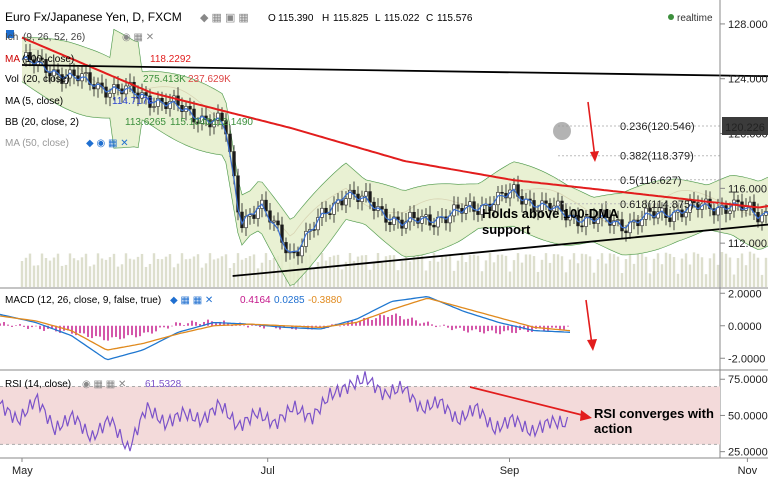 This screenshot has width=768, height=481. What do you see at coordinates (22, 471) in the screenshot?
I see `time-tick-label: May` at bounding box center [22, 471].